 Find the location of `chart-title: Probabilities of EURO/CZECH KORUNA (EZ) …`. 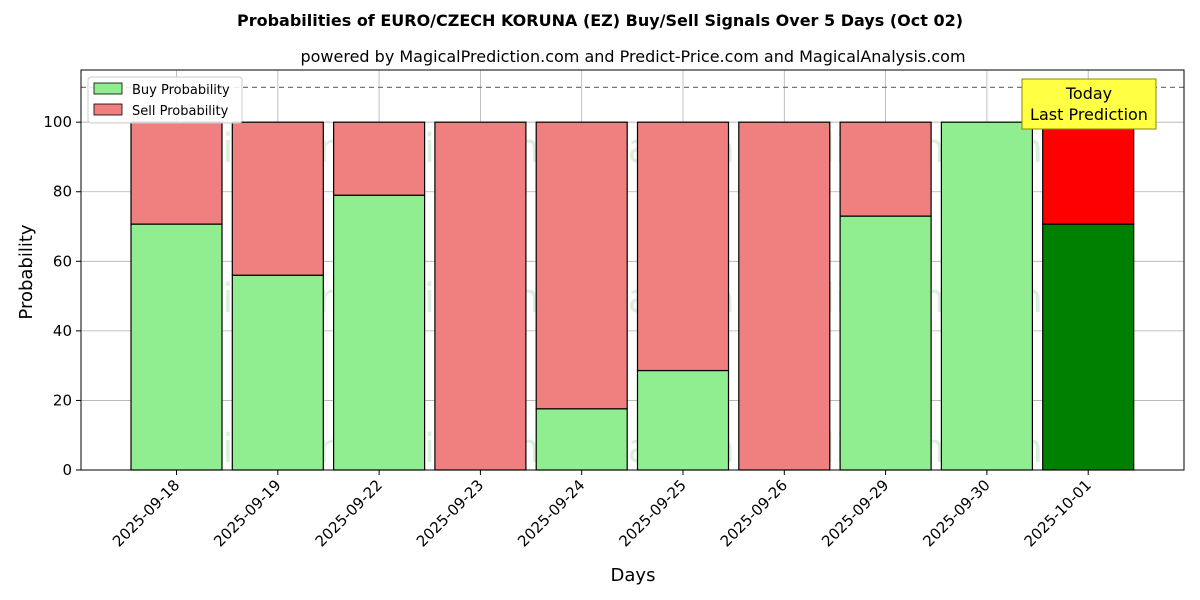

chart-title: Probabilities of EURO/CZECH KORUNA (EZ) … is located at coordinates (600, 20).